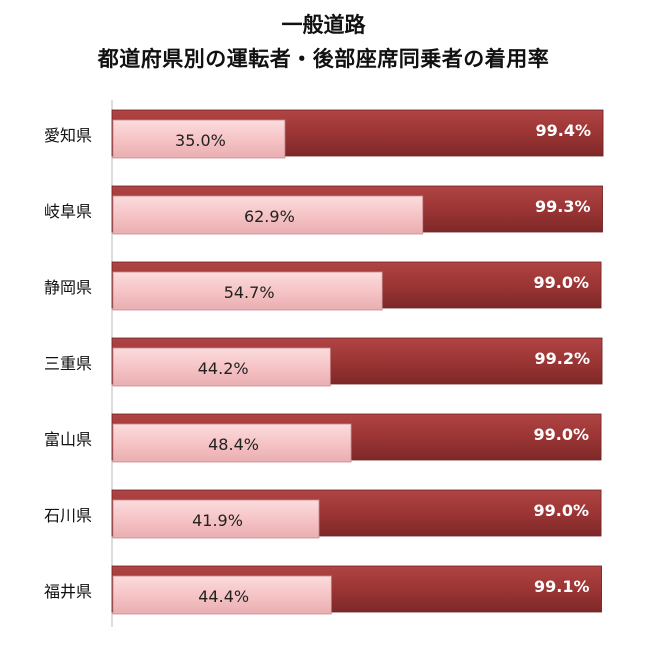 The width and height of the screenshot is (647, 651). I want to click on data-label-driver: 99.2%, so click(563, 358).